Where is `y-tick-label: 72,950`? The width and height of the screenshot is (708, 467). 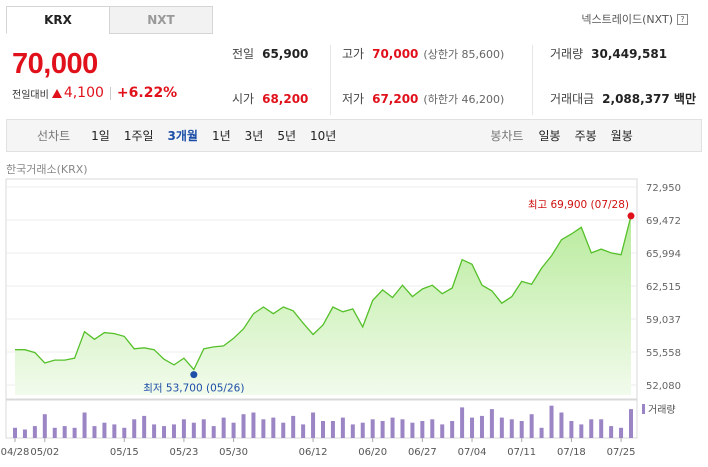 y-tick-label: 72,950 is located at coordinates (663, 188).